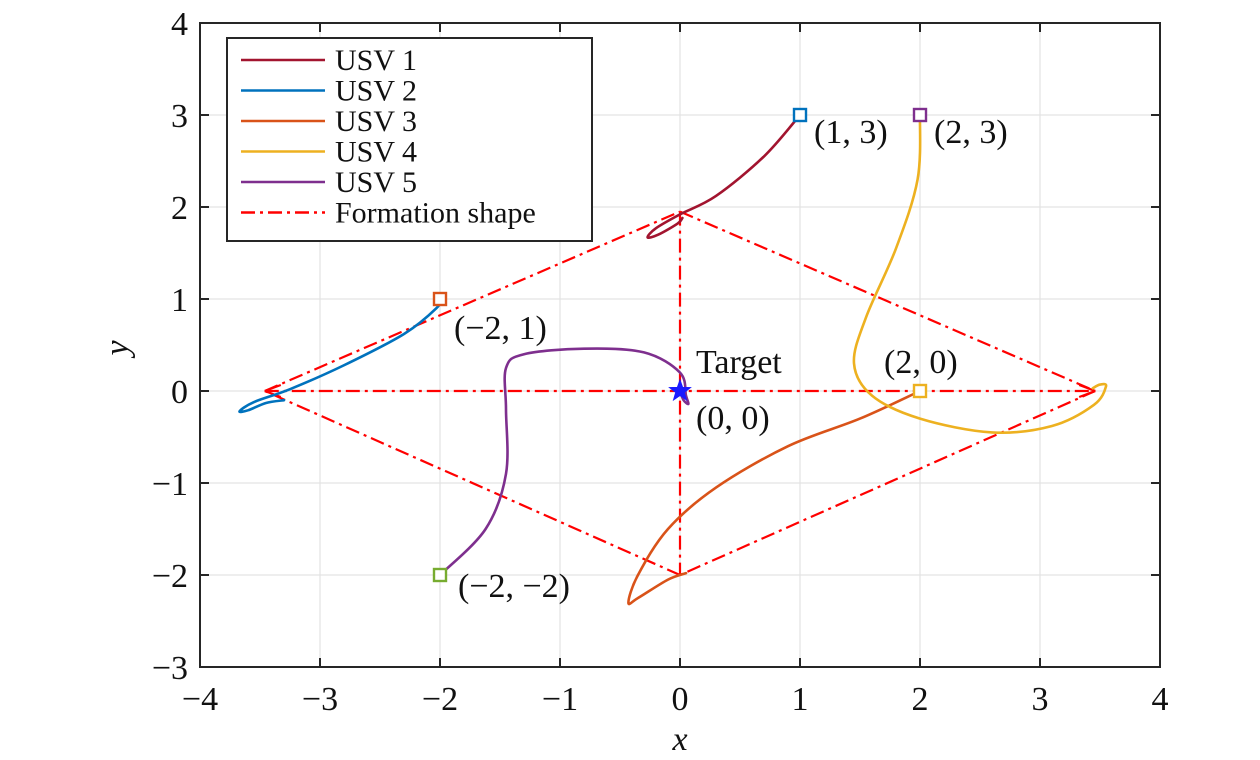 This screenshot has width=1260, height=760. What do you see at coordinates (800, 699) in the screenshot?
I see `x-tick-label: 1` at bounding box center [800, 699].